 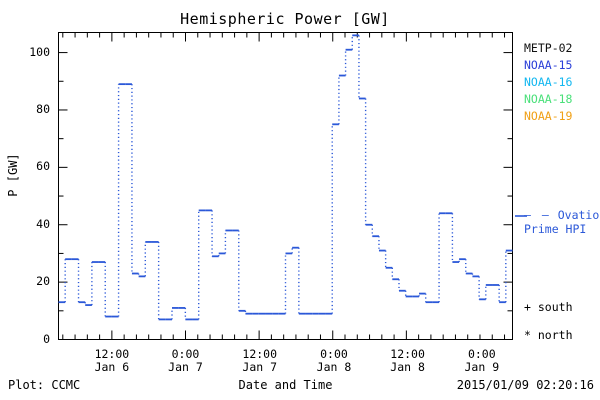 I want to click on y-tick-label: 100, so click(x=39, y=51).